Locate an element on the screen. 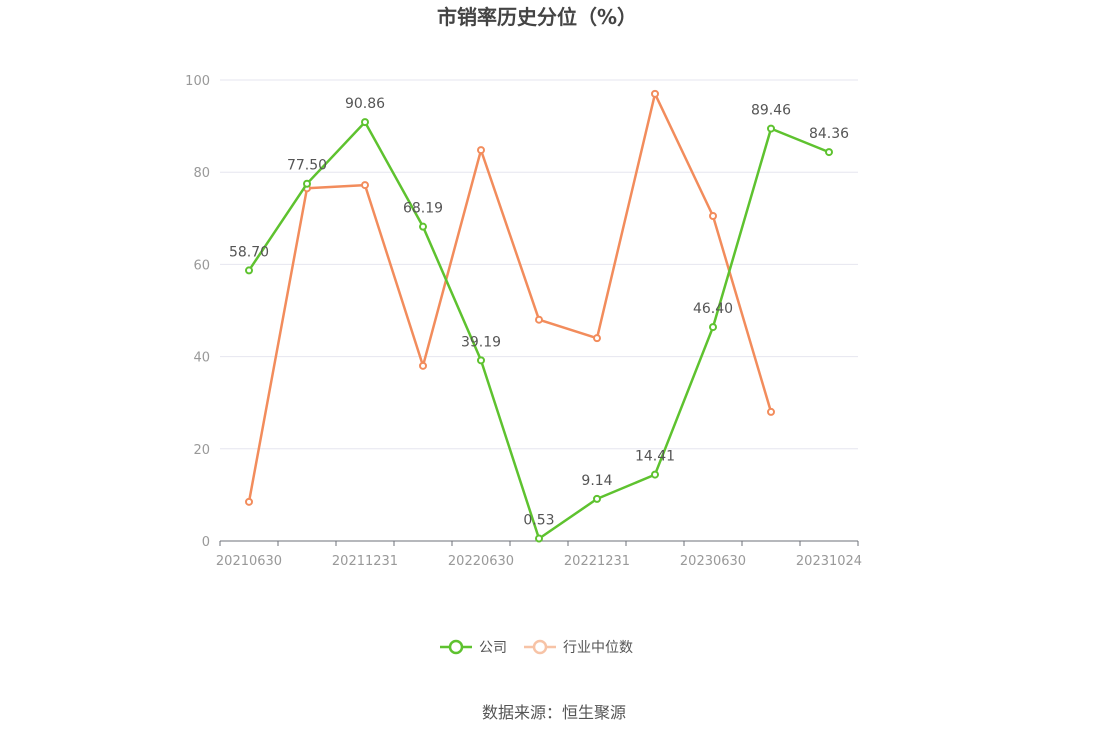 This screenshot has width=1109, height=737. source-note: 数据来源：恒生聚源 is located at coordinates (554, 712).